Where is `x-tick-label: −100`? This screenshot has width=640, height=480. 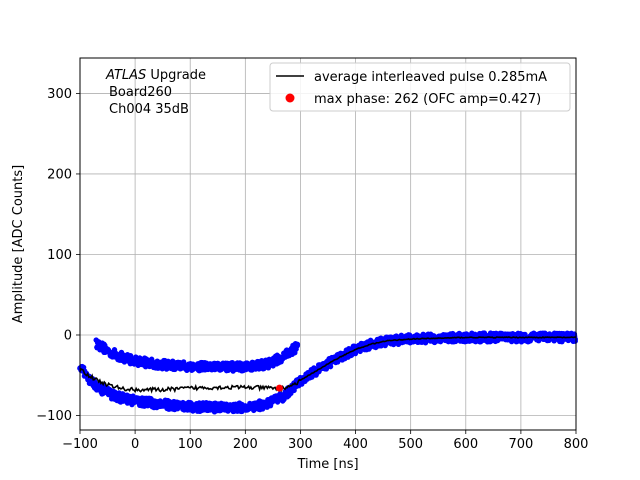 x-tick-label: −100 is located at coordinates (80, 444).